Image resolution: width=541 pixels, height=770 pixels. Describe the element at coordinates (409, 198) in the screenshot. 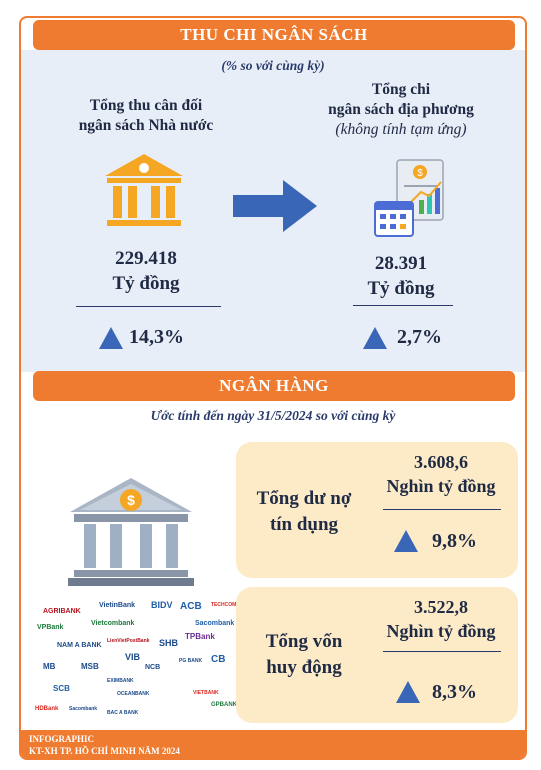

I see `budget-document-icon: $` at that location.